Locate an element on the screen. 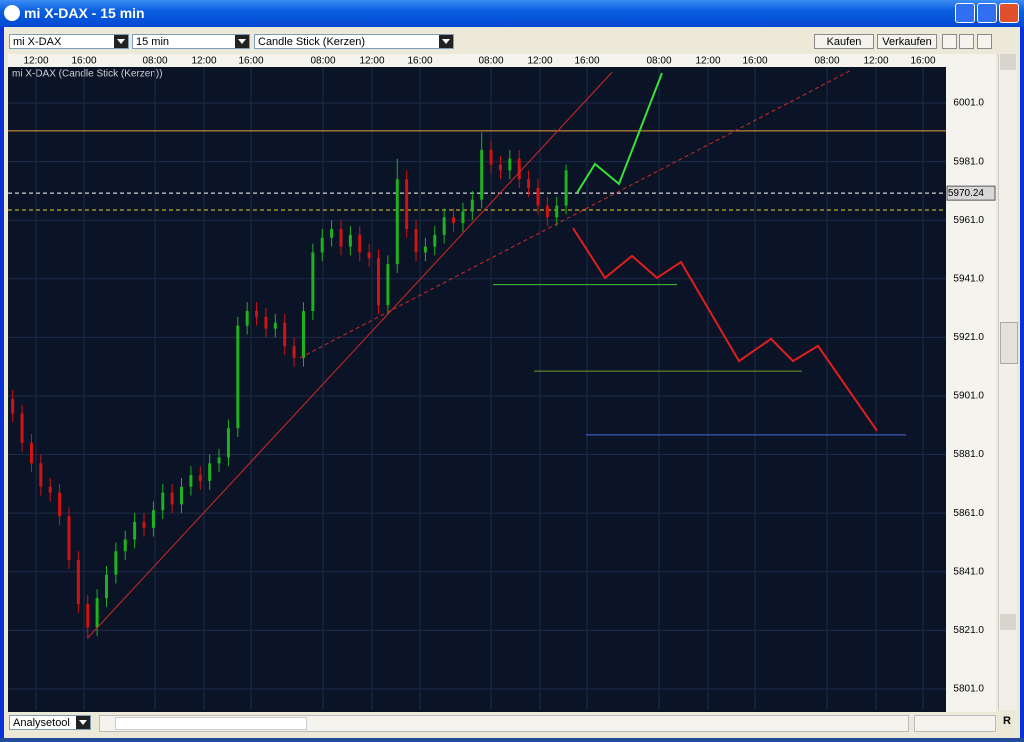  minimize-button is located at coordinates (965, 13).